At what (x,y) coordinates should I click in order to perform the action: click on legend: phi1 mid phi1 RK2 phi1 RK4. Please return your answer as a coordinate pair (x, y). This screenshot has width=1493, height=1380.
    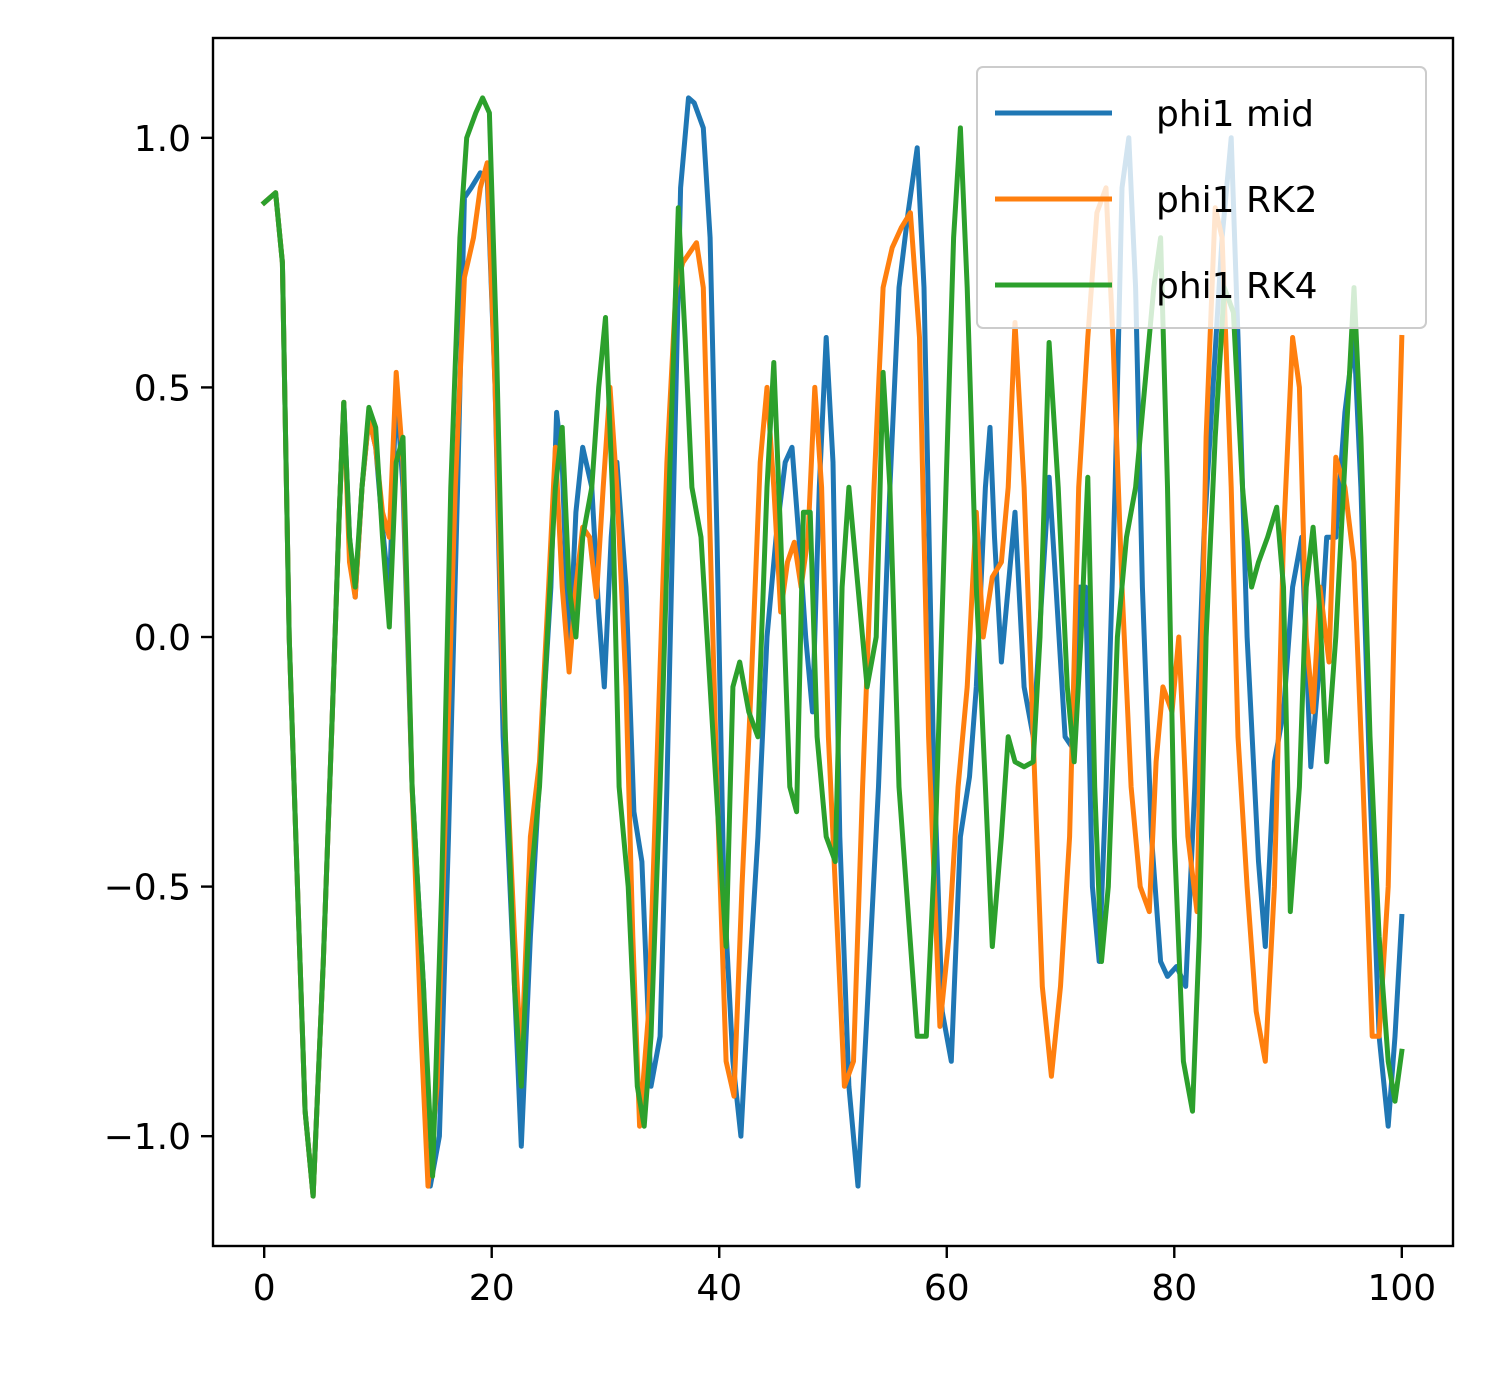
    Looking at the image, I should click on (1201, 197).